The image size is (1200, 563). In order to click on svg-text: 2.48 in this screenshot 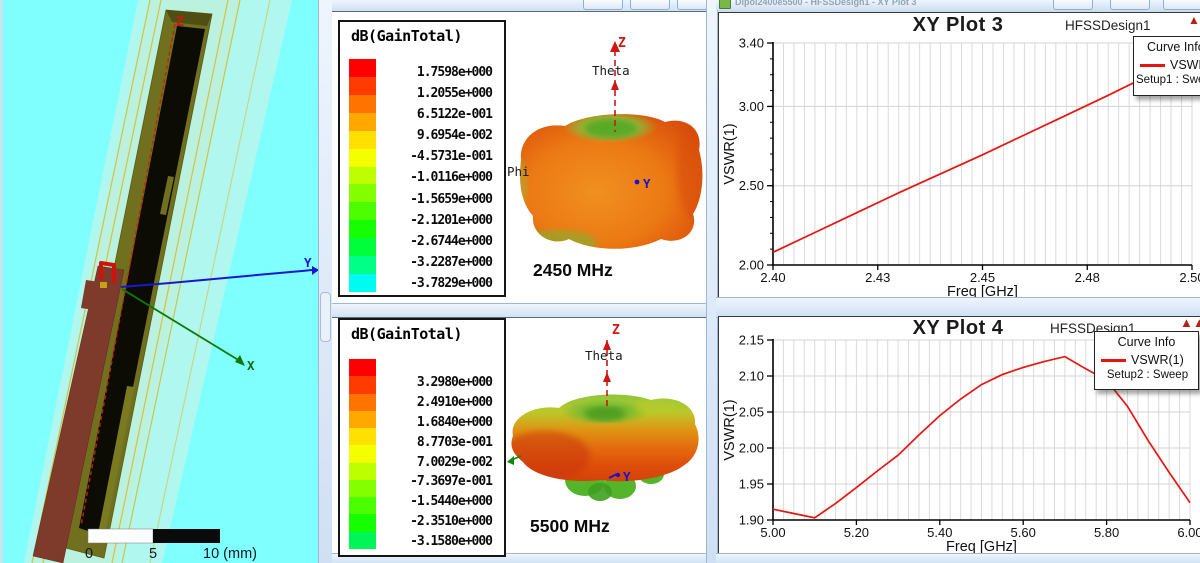, I will do `click(1087, 277)`.